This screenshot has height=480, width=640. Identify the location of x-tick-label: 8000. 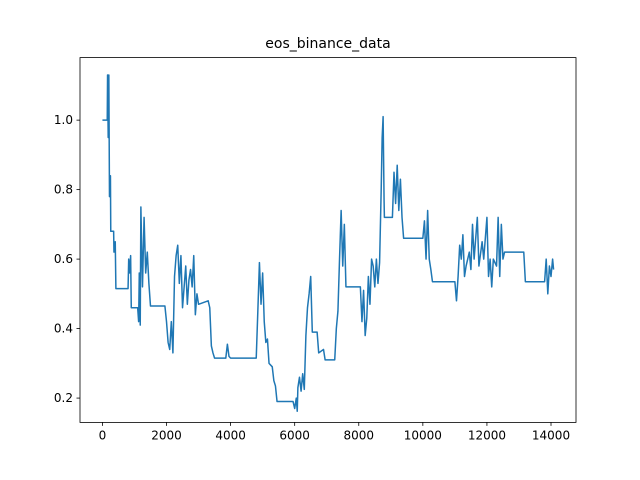
(358, 435).